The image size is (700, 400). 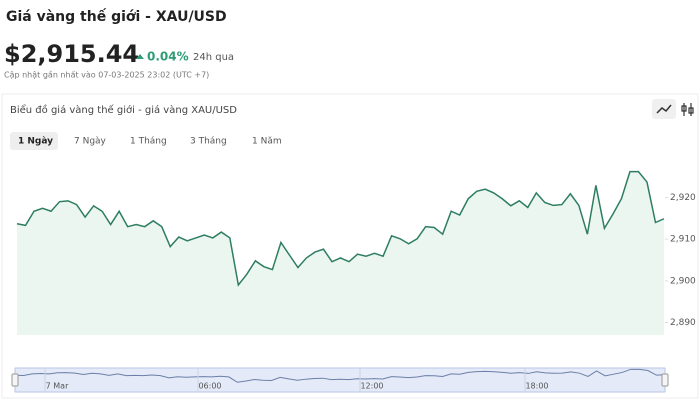 What do you see at coordinates (209, 386) in the screenshot?
I see `navigator-label: 06:00` at bounding box center [209, 386].